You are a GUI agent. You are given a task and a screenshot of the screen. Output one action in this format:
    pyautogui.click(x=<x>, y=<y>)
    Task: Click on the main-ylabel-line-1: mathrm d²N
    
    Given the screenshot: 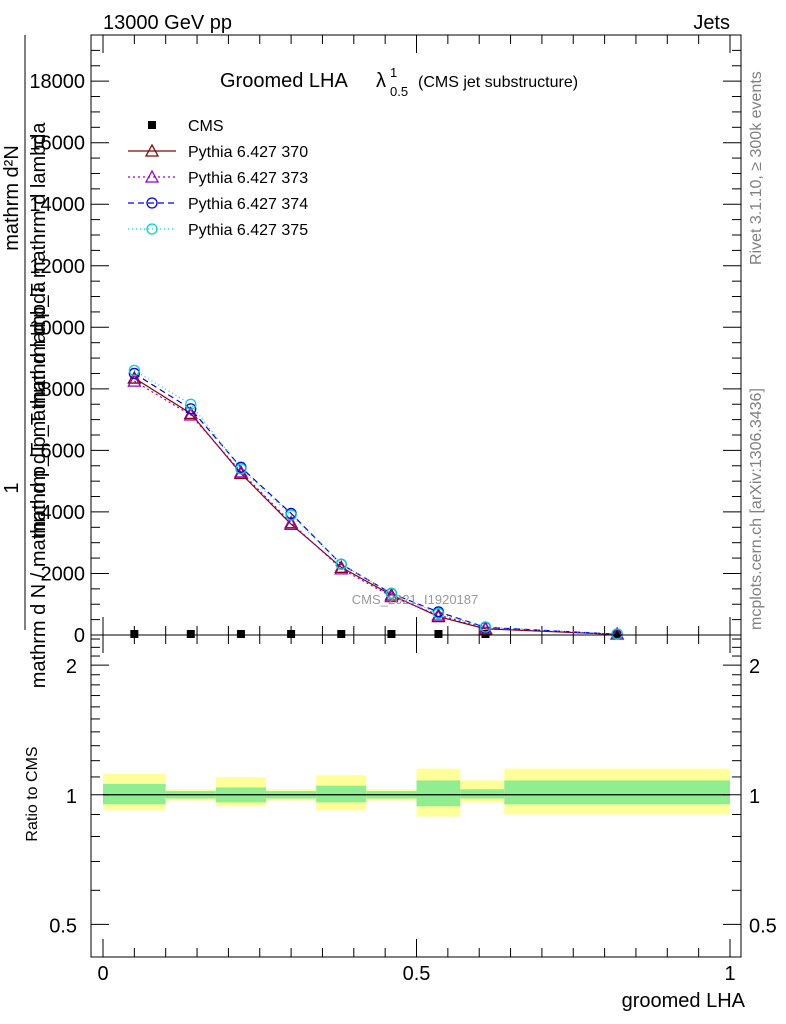 What is the action you would take?
    pyautogui.click(x=12, y=198)
    